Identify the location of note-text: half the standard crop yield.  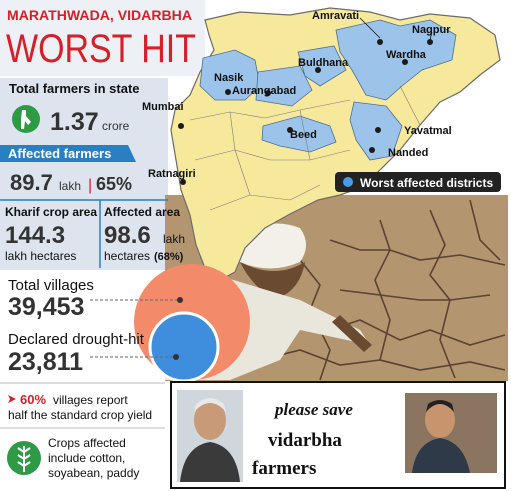
(80, 415).